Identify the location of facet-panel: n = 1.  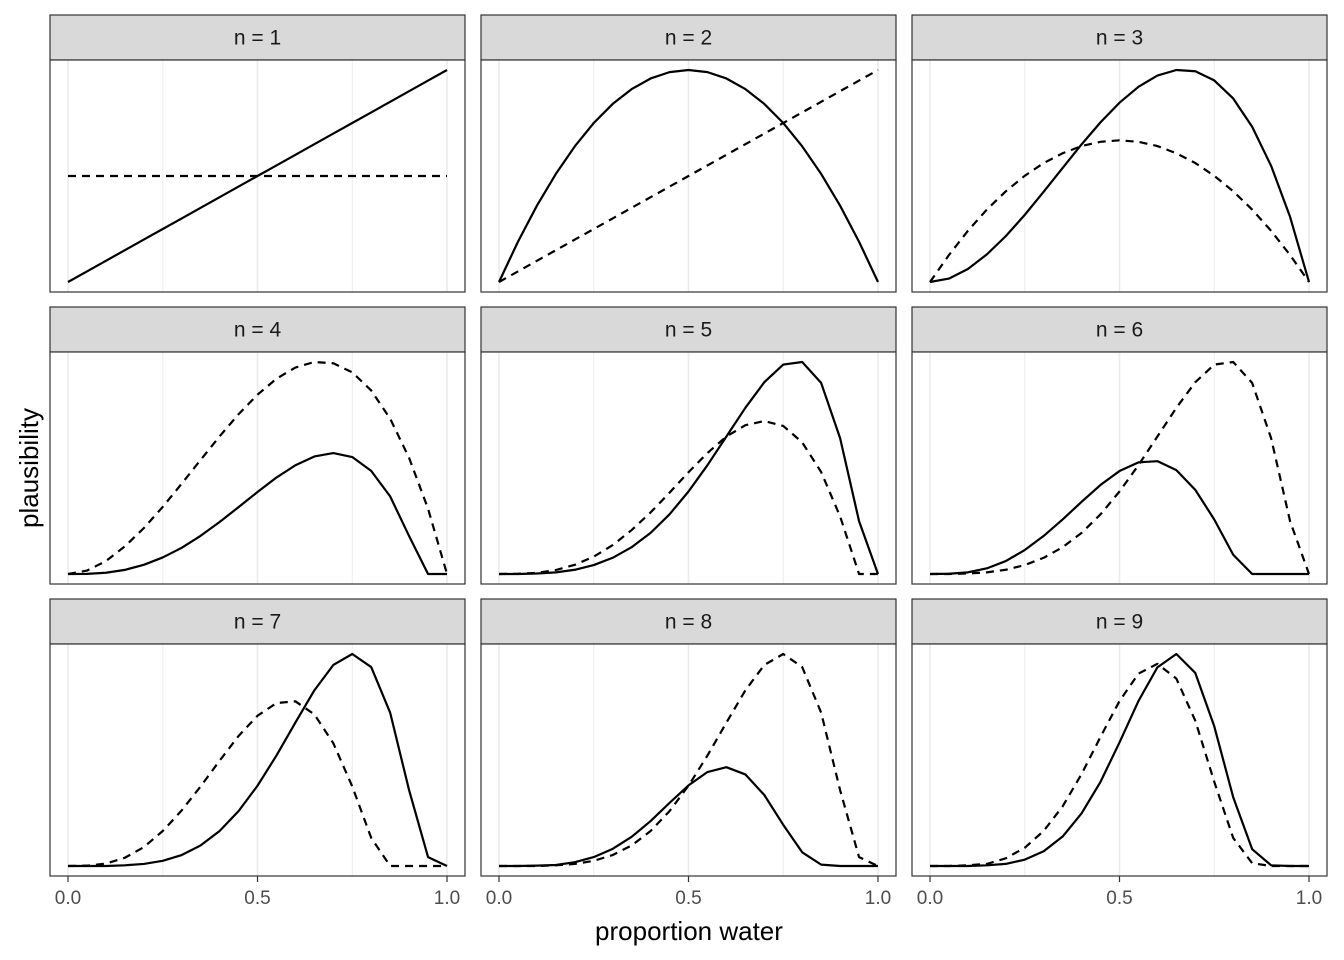
(257, 153).